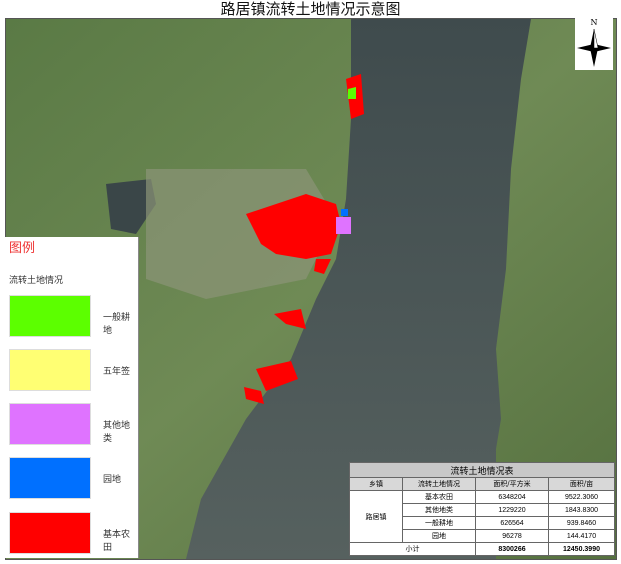 The height and width of the screenshot is (564, 621). I want to click on legend: 图例 流转土地情况 一般耕地 五年签 其他地类 园地 基本农田, so click(72, 397).